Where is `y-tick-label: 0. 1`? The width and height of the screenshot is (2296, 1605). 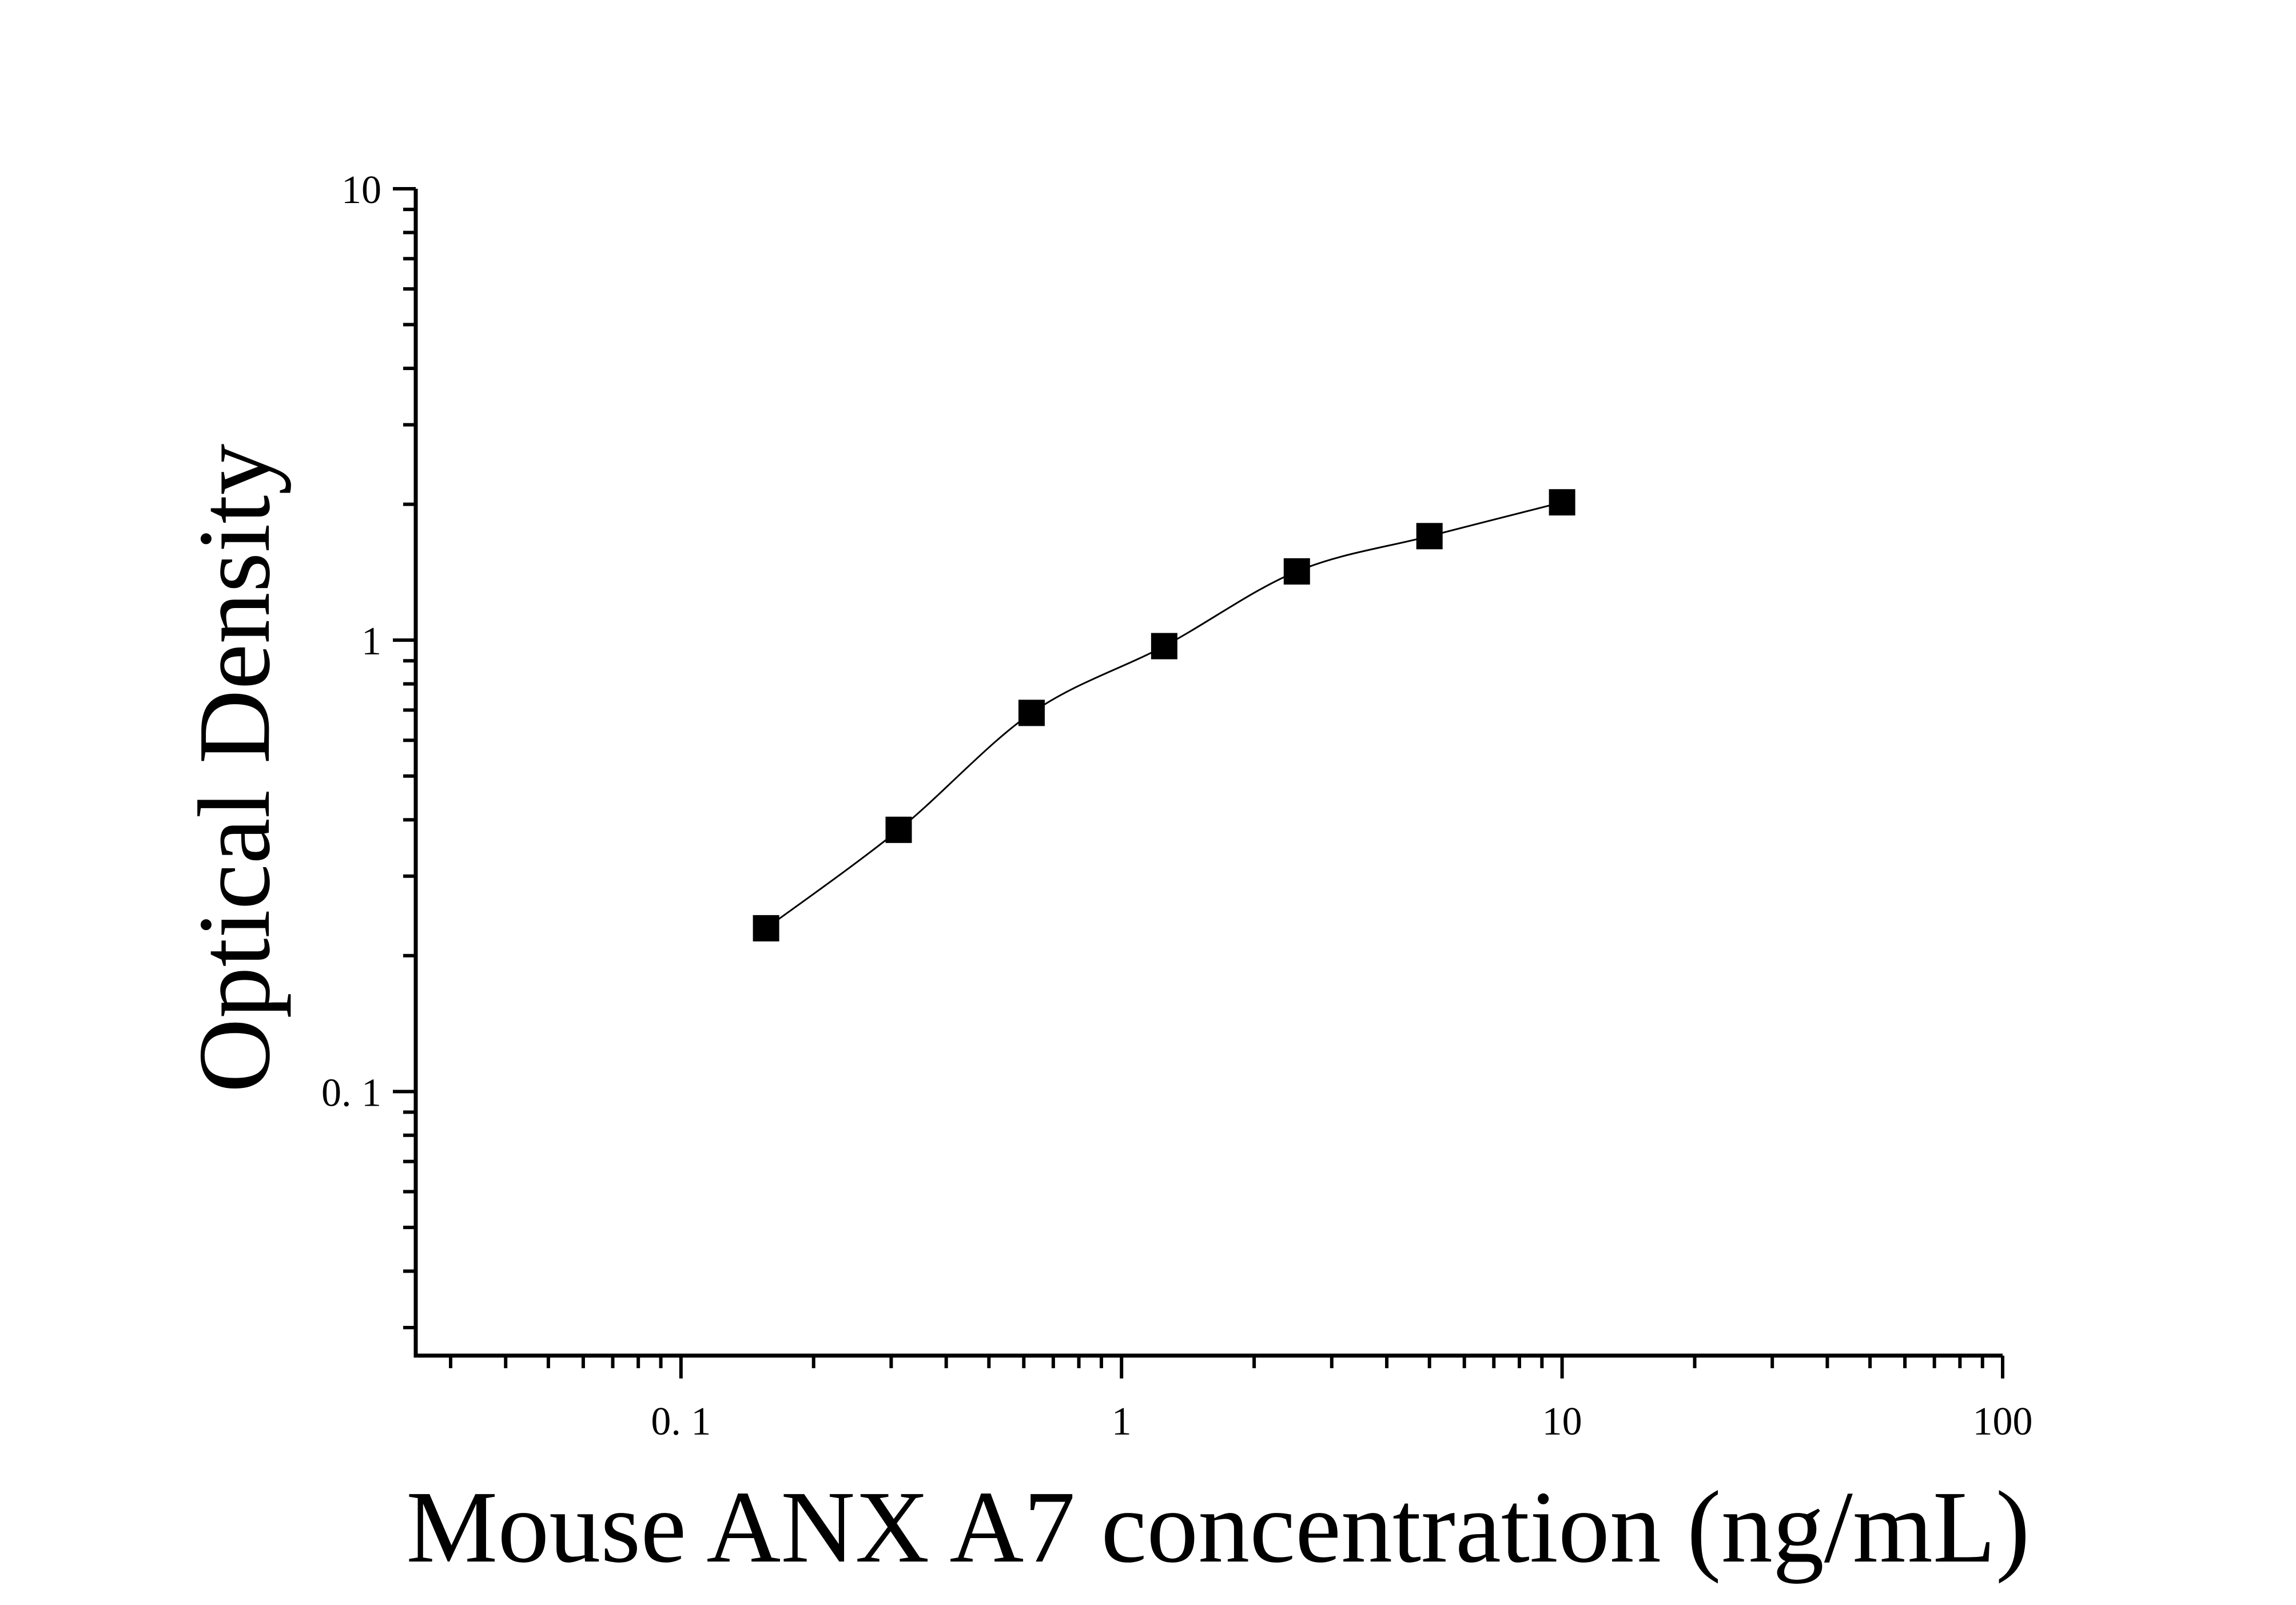
y-tick-label: 0. 1 is located at coordinates (351, 1093).